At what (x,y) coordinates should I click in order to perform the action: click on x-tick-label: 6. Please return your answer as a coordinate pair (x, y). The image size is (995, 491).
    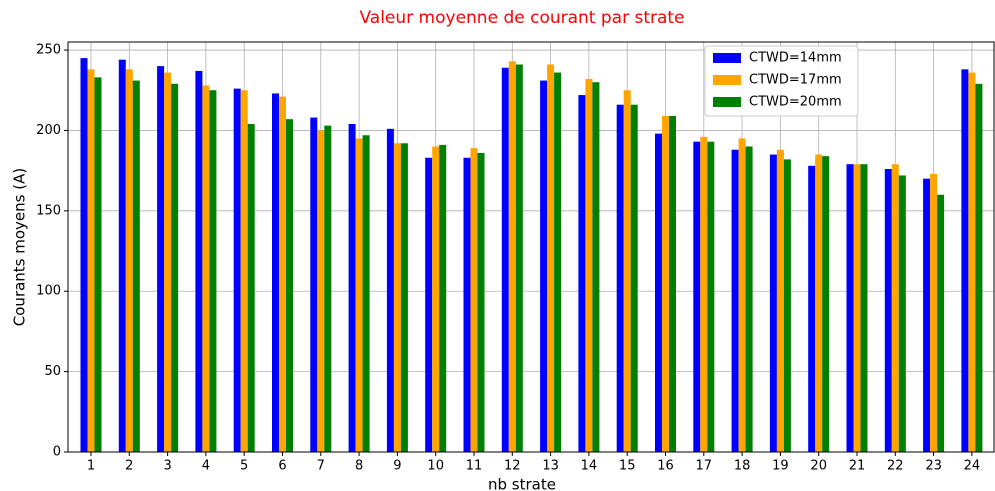
    Looking at the image, I should click on (282, 466).